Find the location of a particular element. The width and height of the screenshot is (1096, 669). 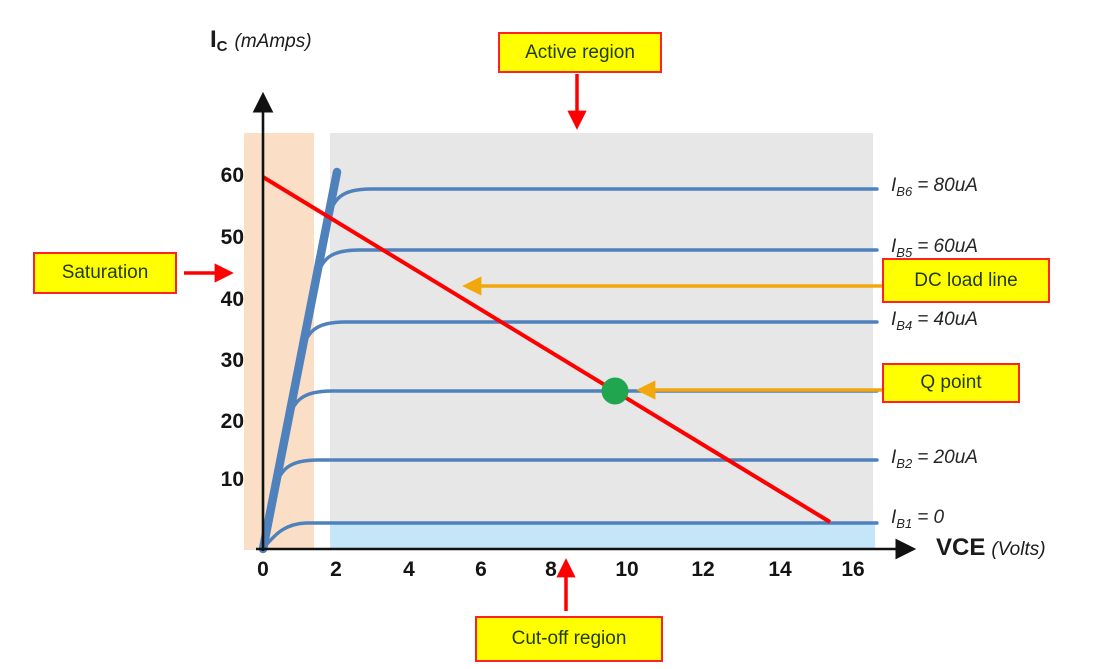

x-tick-0: 0 is located at coordinates (263, 569).